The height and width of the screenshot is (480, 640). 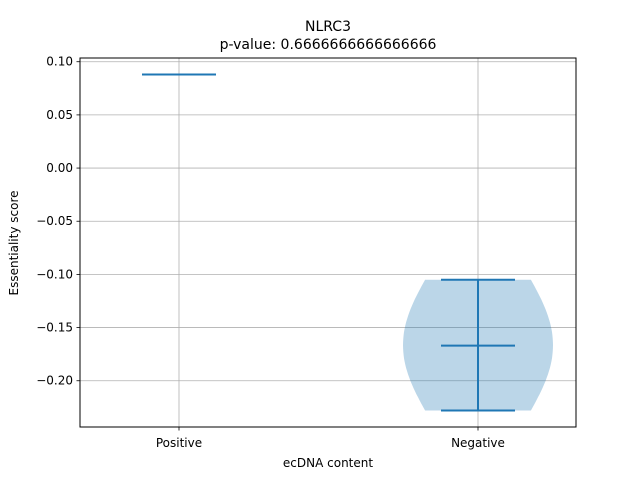 I want to click on x-axis: Positive Negative, so click(x=330, y=438).